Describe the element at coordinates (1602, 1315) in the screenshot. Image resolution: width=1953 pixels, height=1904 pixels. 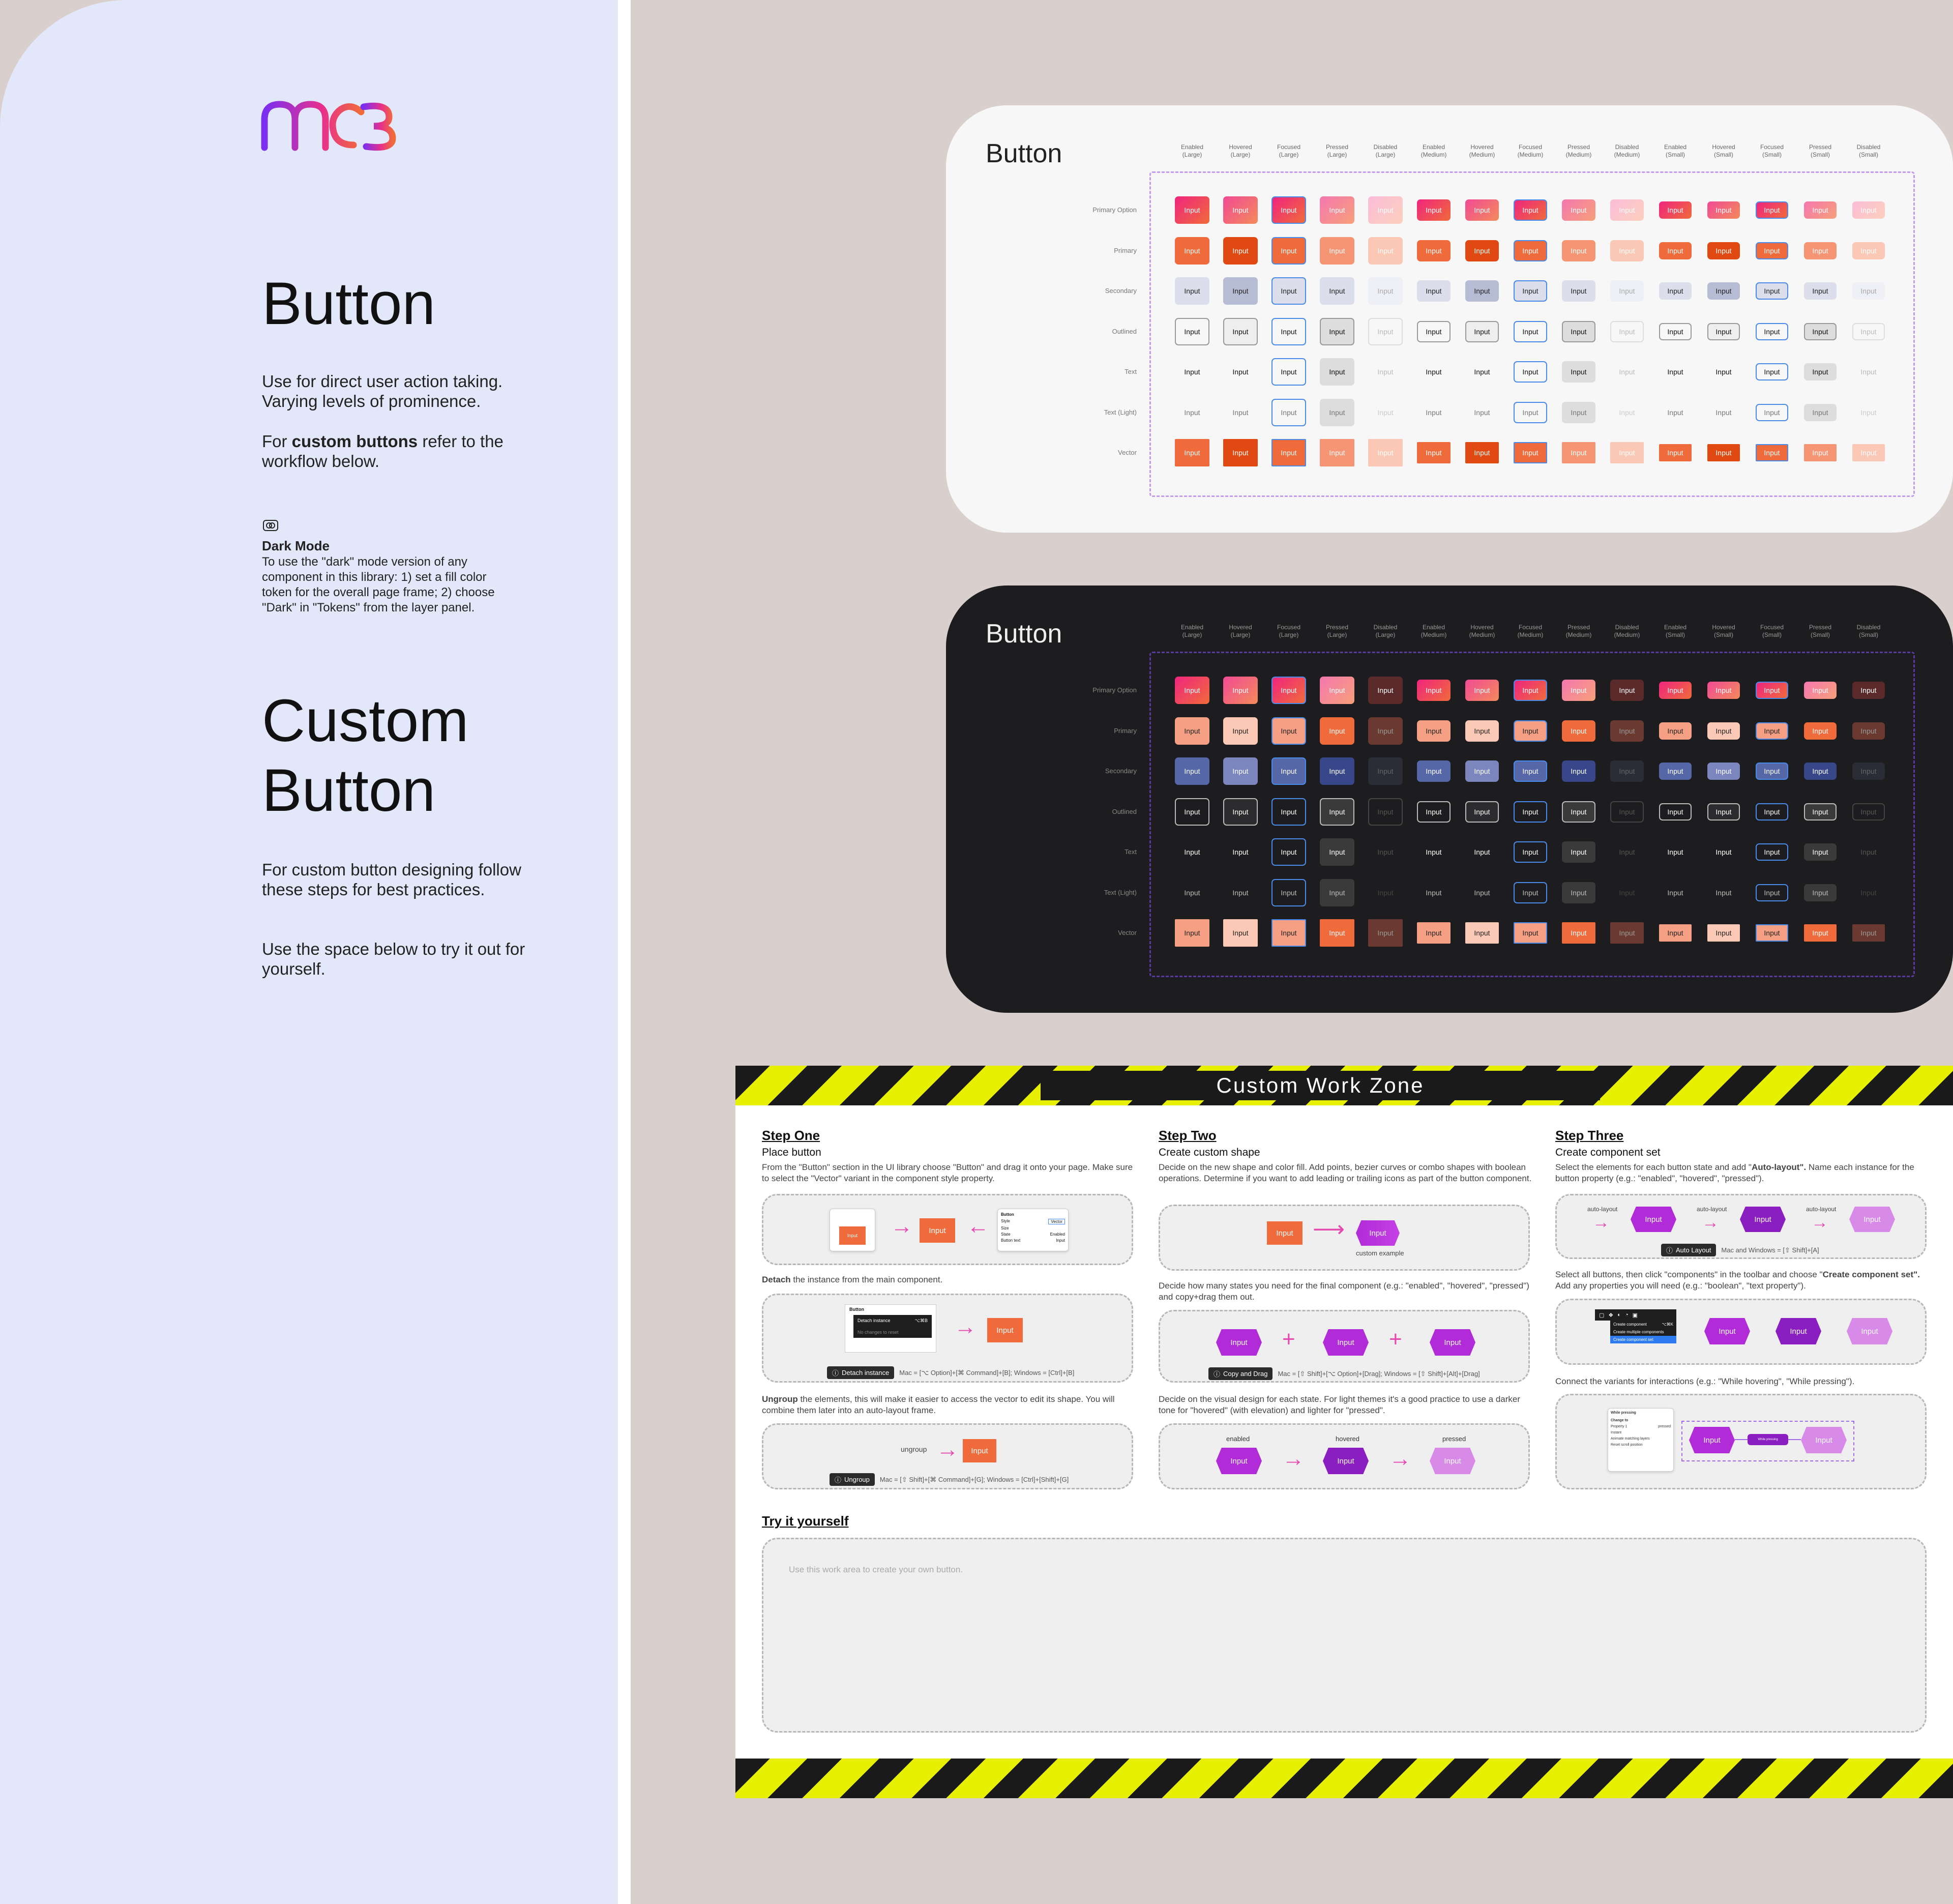
I see `frame-icon: ▢` at that location.